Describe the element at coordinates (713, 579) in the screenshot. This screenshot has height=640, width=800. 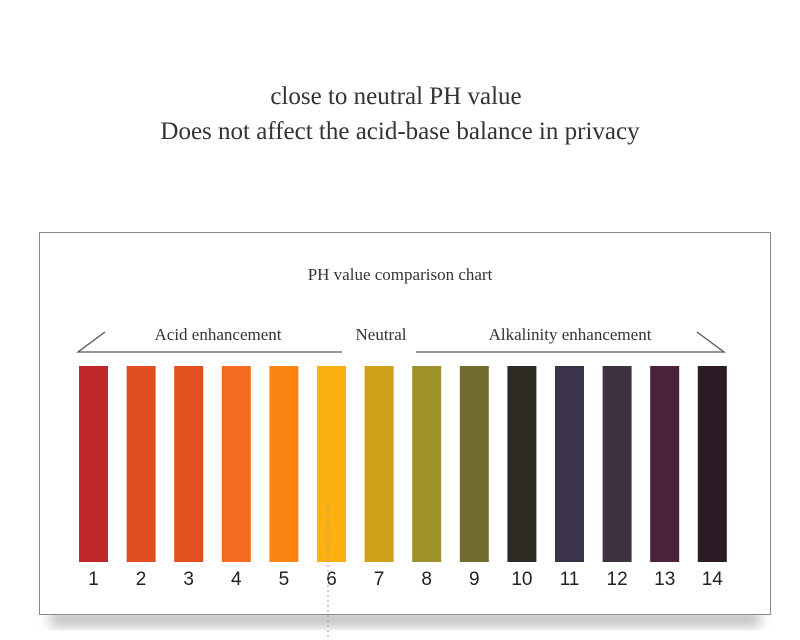
I see `ph-number: 14` at that location.